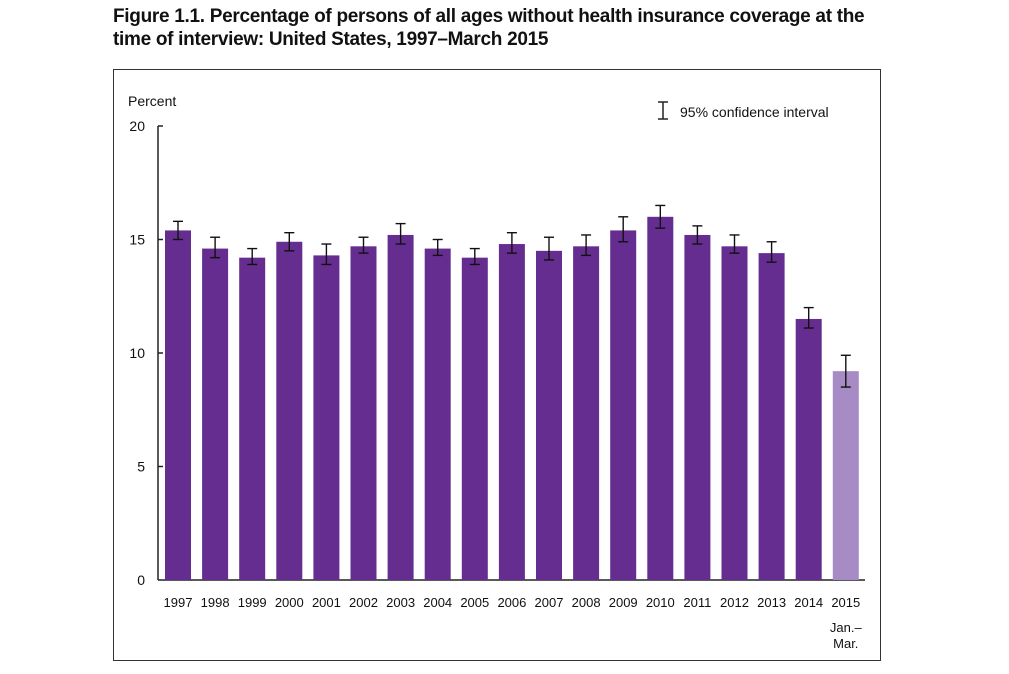 Image resolution: width=1009 pixels, height=674 pixels. I want to click on error-bar-2008, so click(586, 245).